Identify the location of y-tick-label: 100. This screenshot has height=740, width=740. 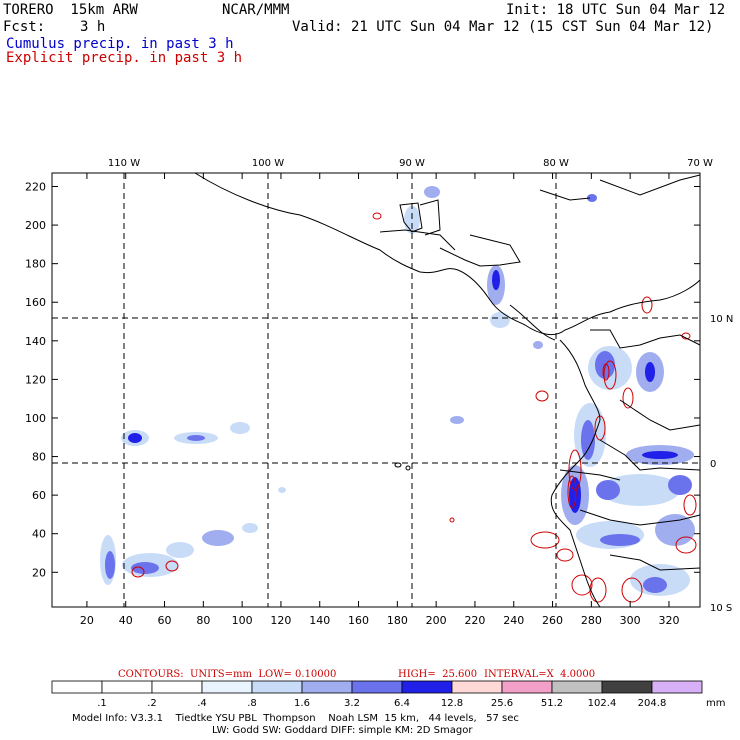
(35, 418).